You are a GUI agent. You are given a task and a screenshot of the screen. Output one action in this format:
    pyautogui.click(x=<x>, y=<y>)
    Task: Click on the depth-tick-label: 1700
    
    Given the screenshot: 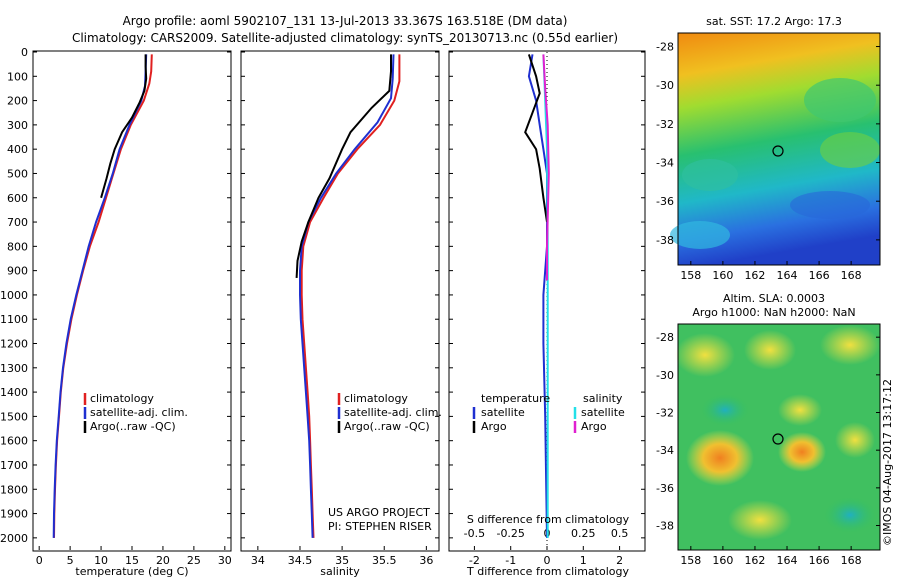 What is the action you would take?
    pyautogui.click(x=14, y=465)
    